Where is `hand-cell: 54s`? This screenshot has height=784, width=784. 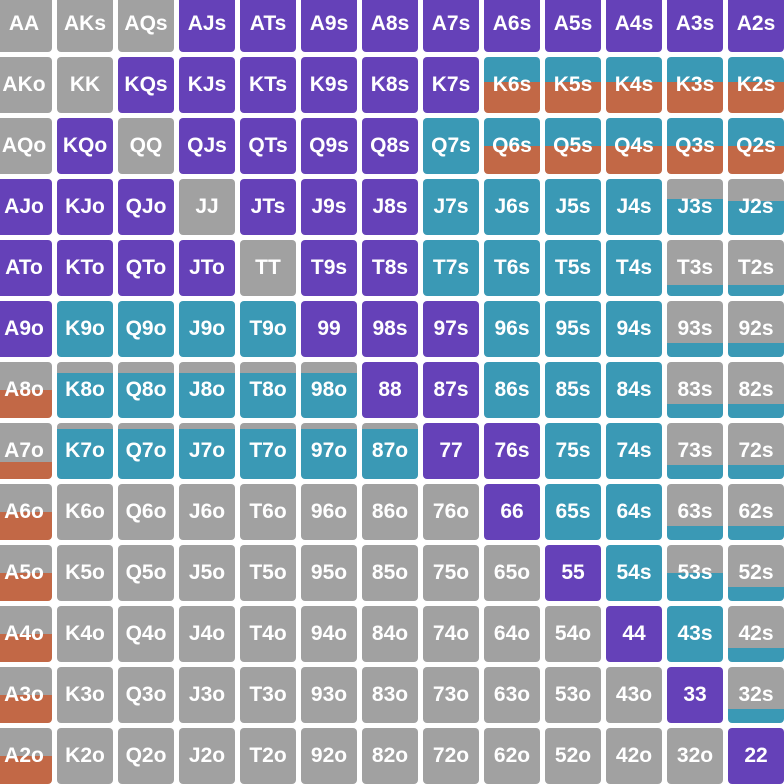
hand-cell: 54s is located at coordinates (634, 573).